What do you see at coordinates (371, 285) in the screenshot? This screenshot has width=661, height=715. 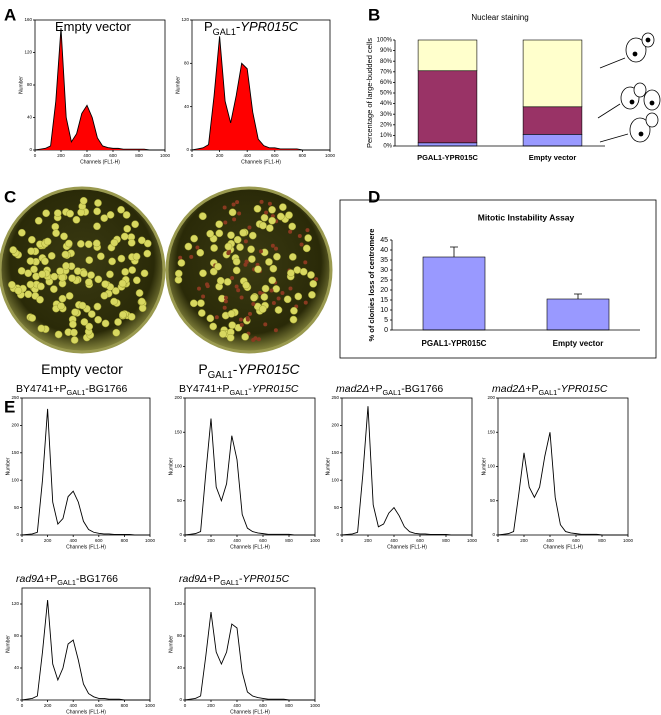 I see `y-axis-label: % of clonies loss of centromere` at bounding box center [371, 285].